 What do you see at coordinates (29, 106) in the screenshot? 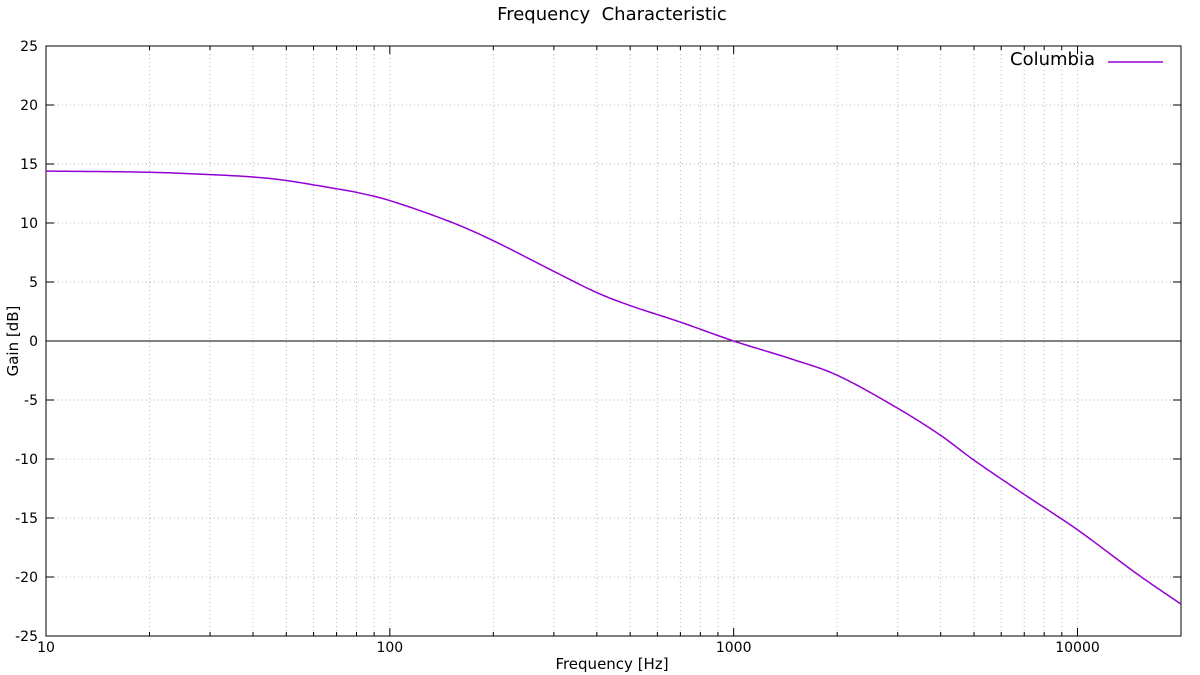
I see `y-tick-label: 20` at bounding box center [29, 106].